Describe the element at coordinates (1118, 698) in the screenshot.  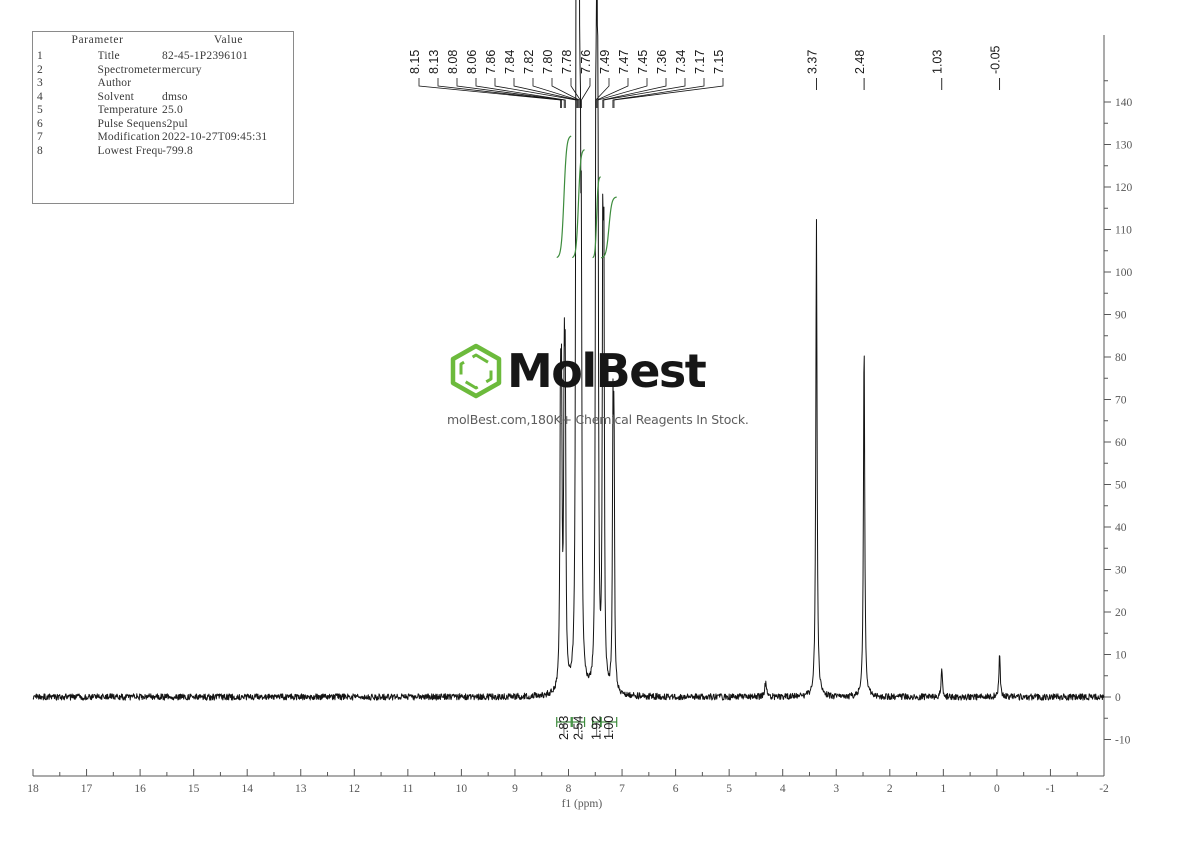
I see `y-axis-tick-label: 0` at that location.